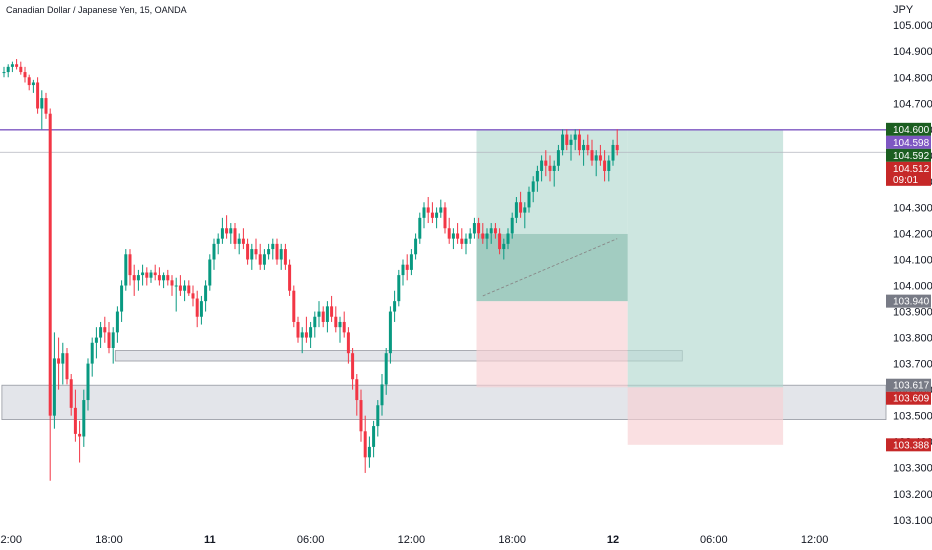 The image size is (932, 550). Describe the element at coordinates (911, 169) in the screenshot. I see `price-badge-label: 104.512` at that location.